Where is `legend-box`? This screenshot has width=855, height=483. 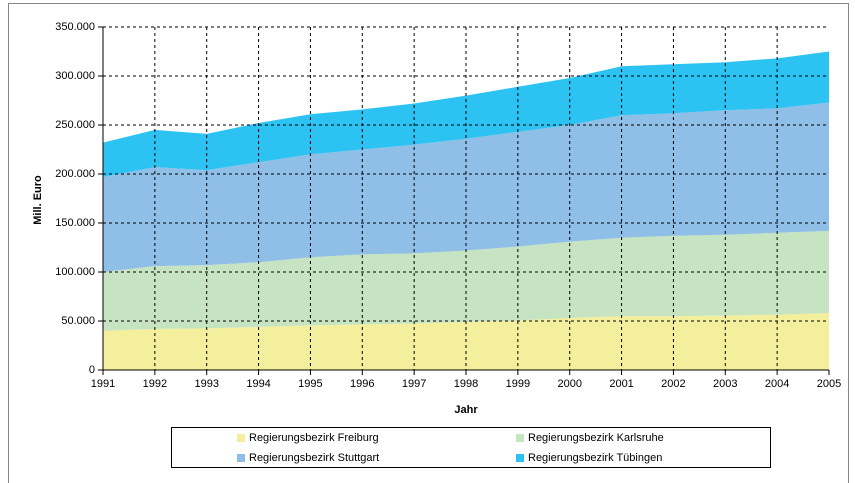 legend-box is located at coordinates (471, 447).